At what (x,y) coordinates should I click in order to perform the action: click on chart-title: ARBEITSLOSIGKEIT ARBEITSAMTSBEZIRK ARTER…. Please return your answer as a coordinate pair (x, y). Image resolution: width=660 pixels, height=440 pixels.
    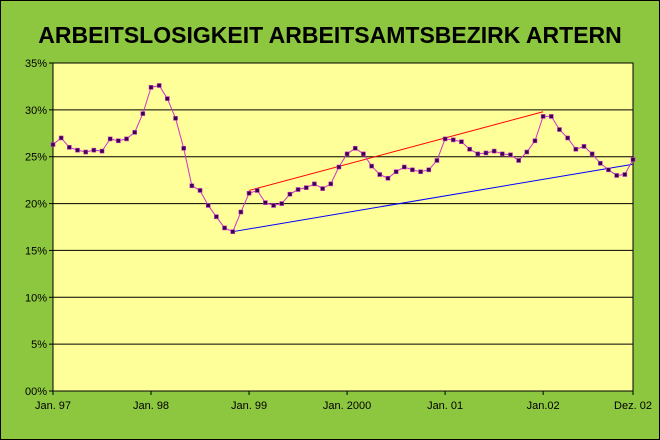
    Looking at the image, I should click on (330, 35).